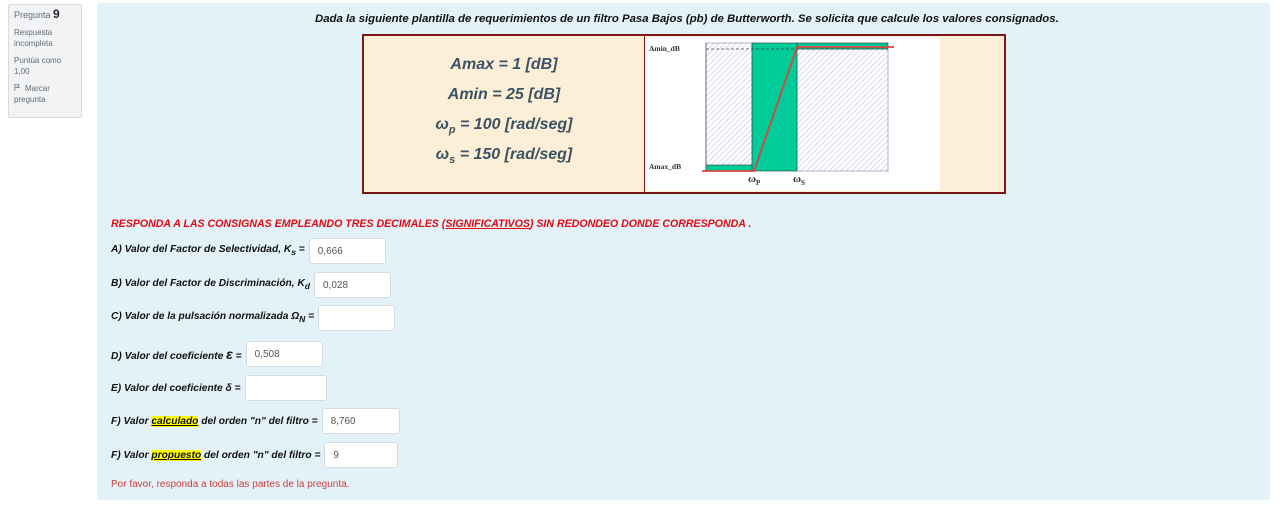 This screenshot has height=511, width=1280. I want to click on field-f2-highlight: propuesto, so click(176, 455).